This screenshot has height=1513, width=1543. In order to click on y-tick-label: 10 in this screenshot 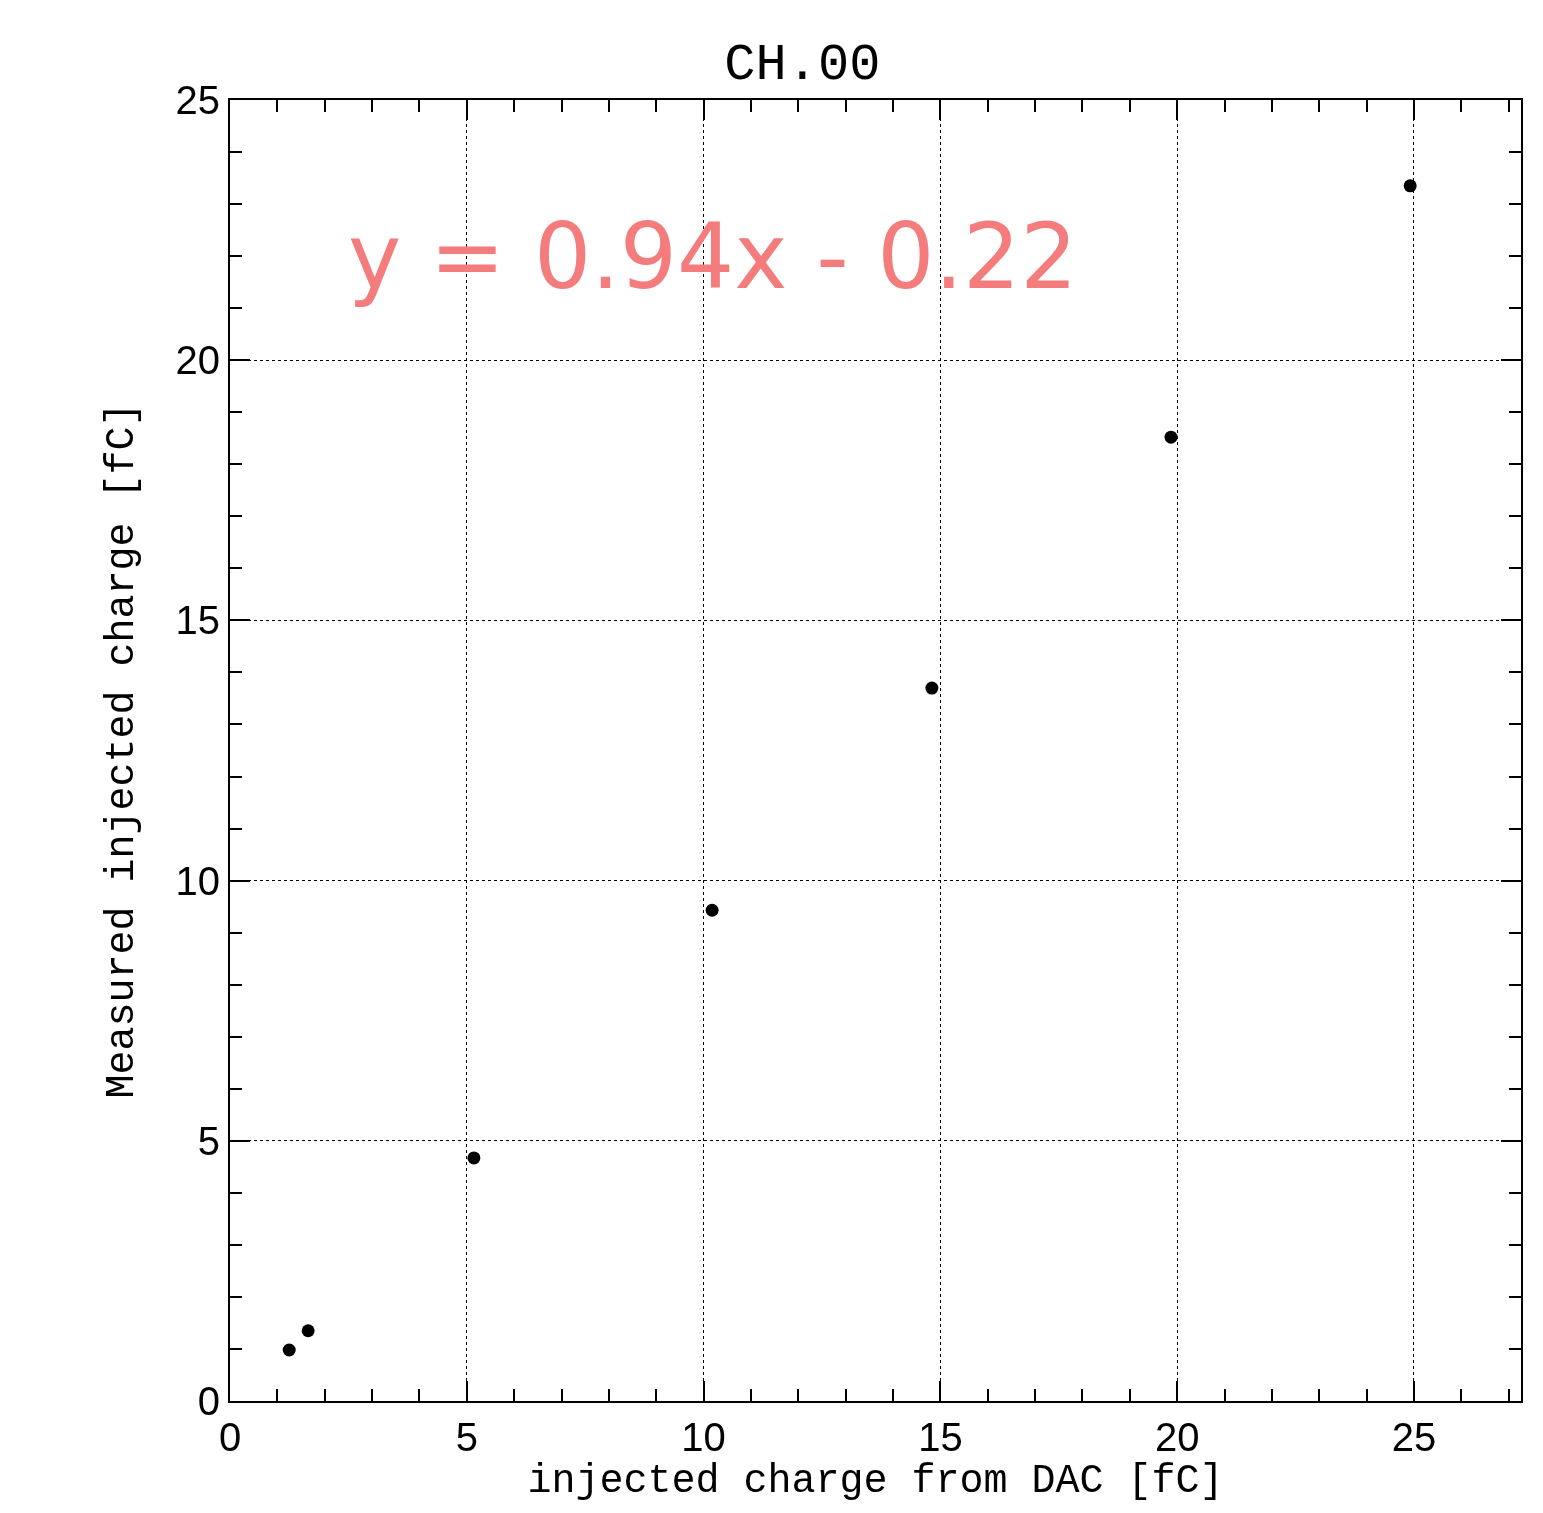, I will do `click(197, 880)`.